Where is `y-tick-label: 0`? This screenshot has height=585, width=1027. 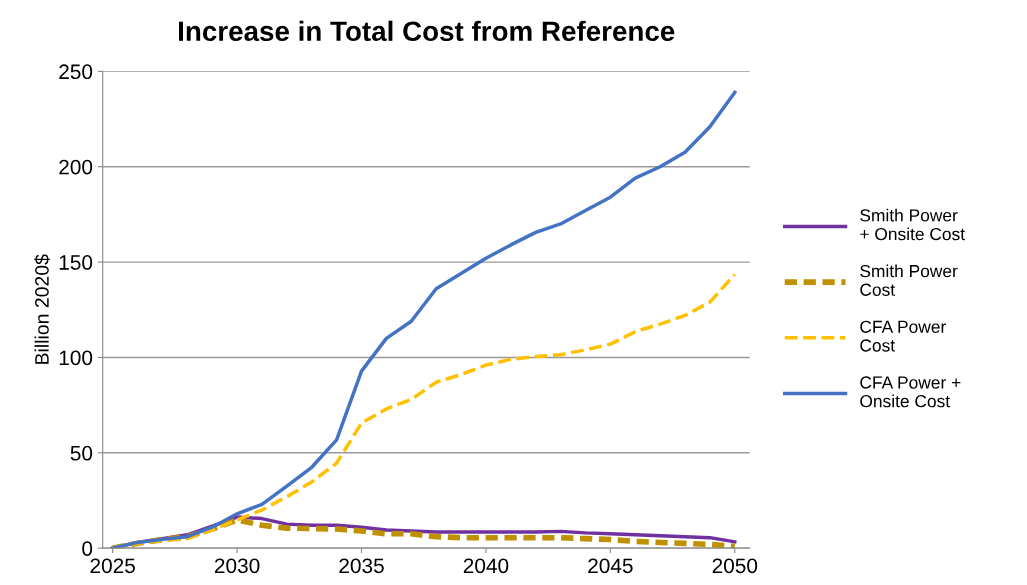
y-tick-label: 0 is located at coordinates (87, 548).